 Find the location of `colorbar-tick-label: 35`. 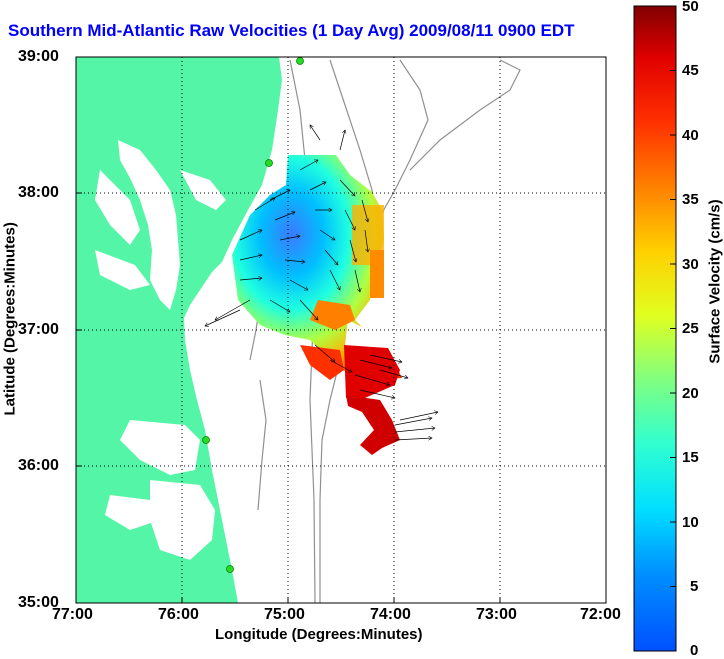

colorbar-tick-label: 35 is located at coordinates (690, 199).